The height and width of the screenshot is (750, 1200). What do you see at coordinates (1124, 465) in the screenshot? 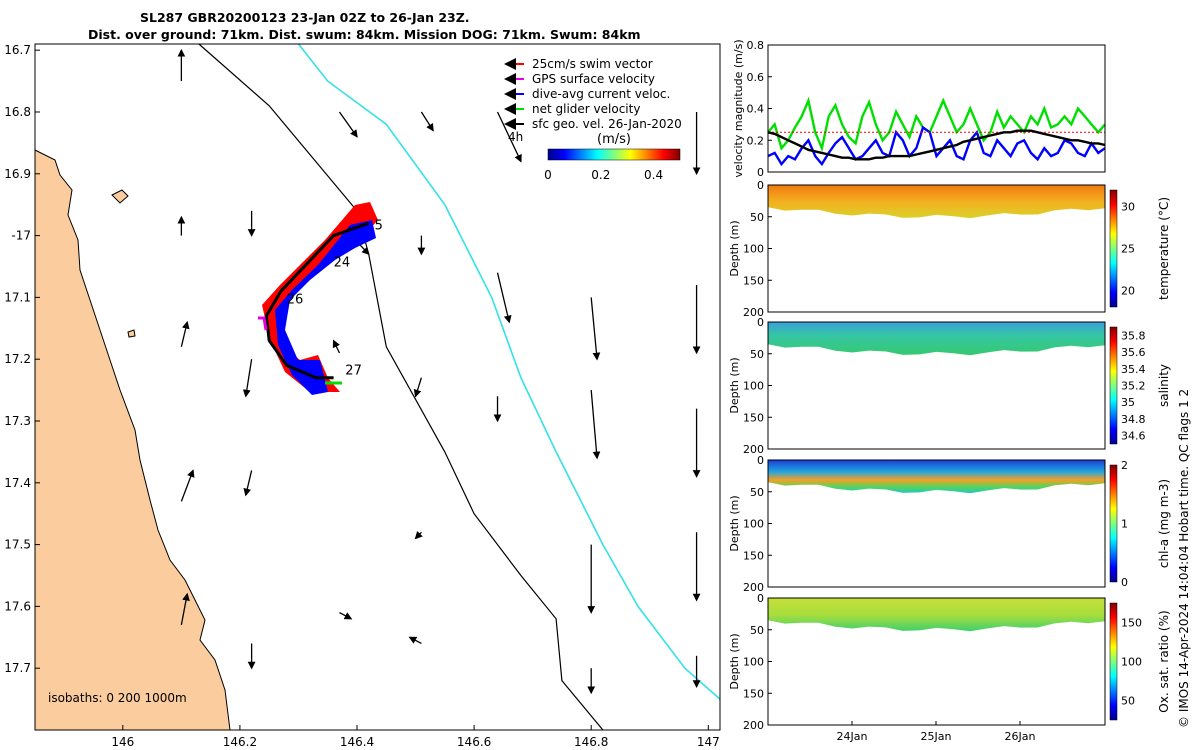
I see `colorbar-tick-label: 2` at bounding box center [1124, 465].